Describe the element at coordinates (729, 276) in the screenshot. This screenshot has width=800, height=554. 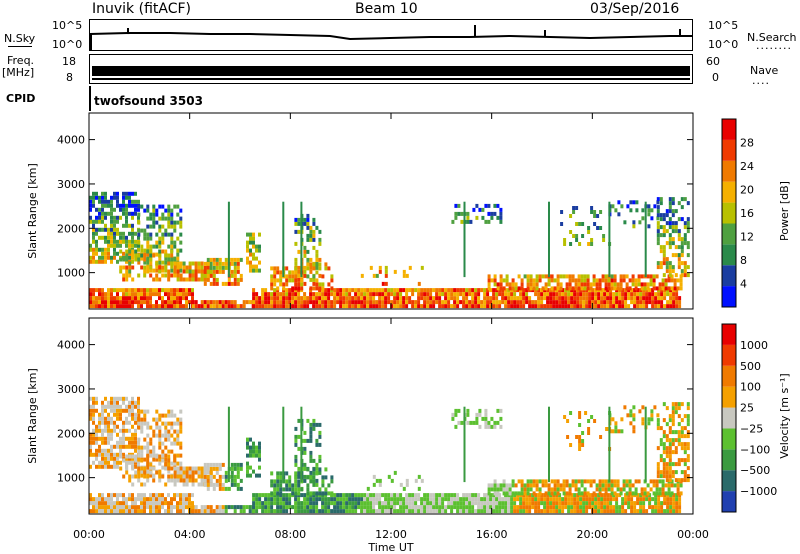
I see `power-colorbar-swatch` at that location.